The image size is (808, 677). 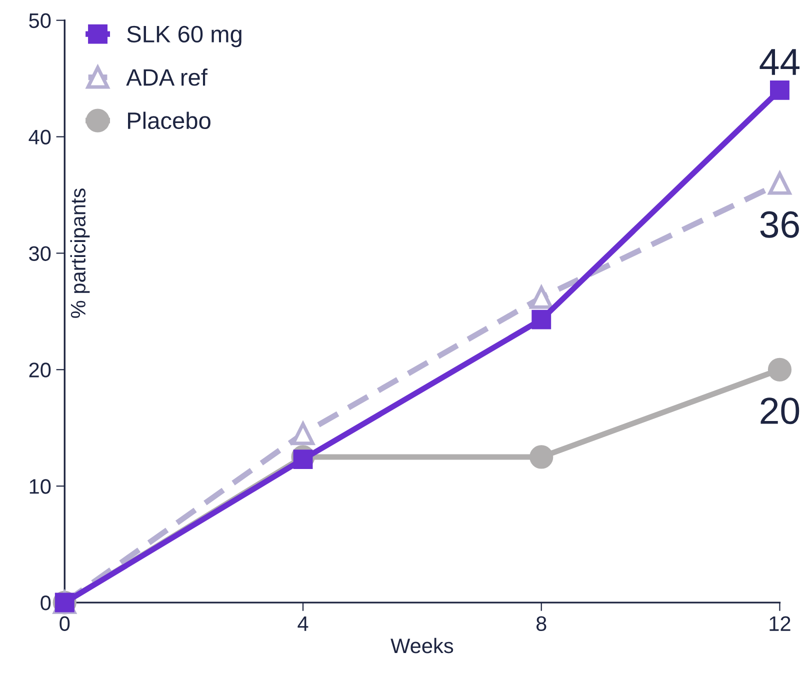 I want to click on y-tick-label: 20, so click(x=40, y=370).